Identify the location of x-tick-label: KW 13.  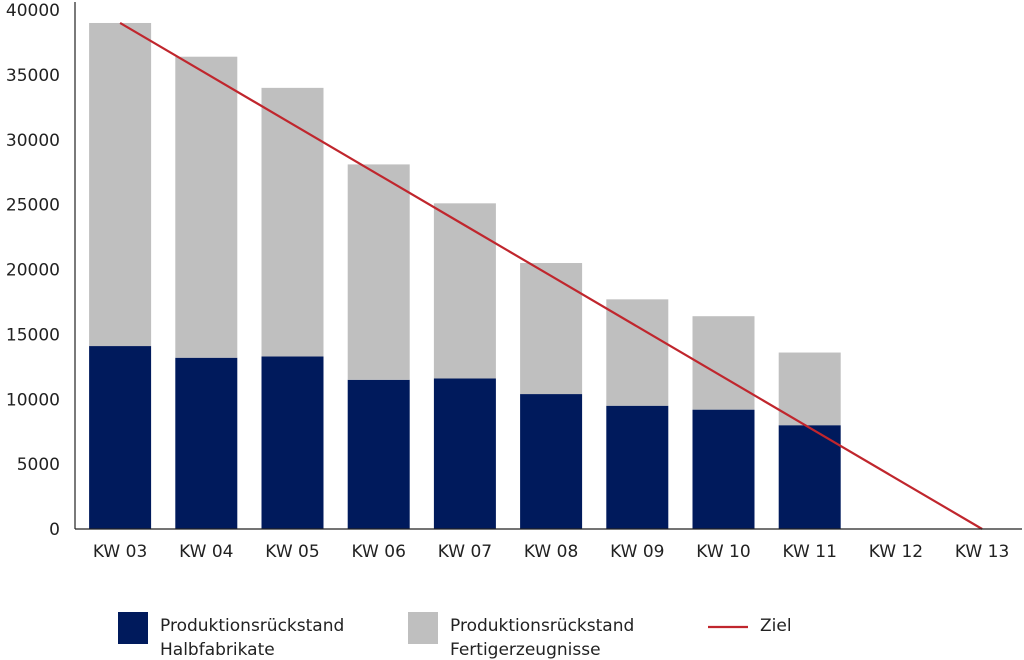
(982, 552).